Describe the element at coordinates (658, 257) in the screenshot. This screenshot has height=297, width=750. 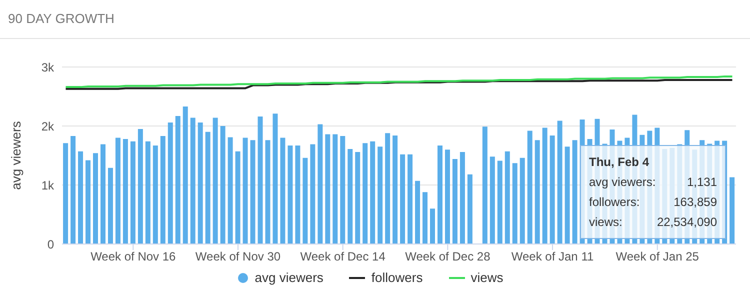
I see `x-tick-label: Week of Jan 25` at that location.